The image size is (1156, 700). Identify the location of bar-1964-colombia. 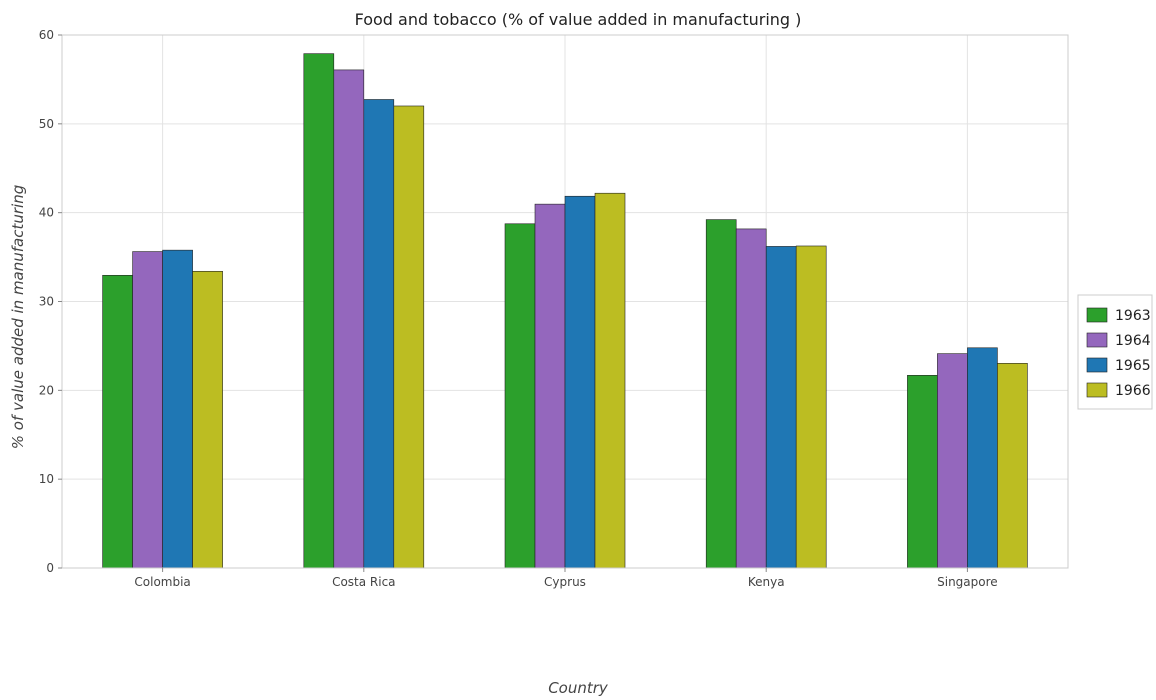
(147, 410).